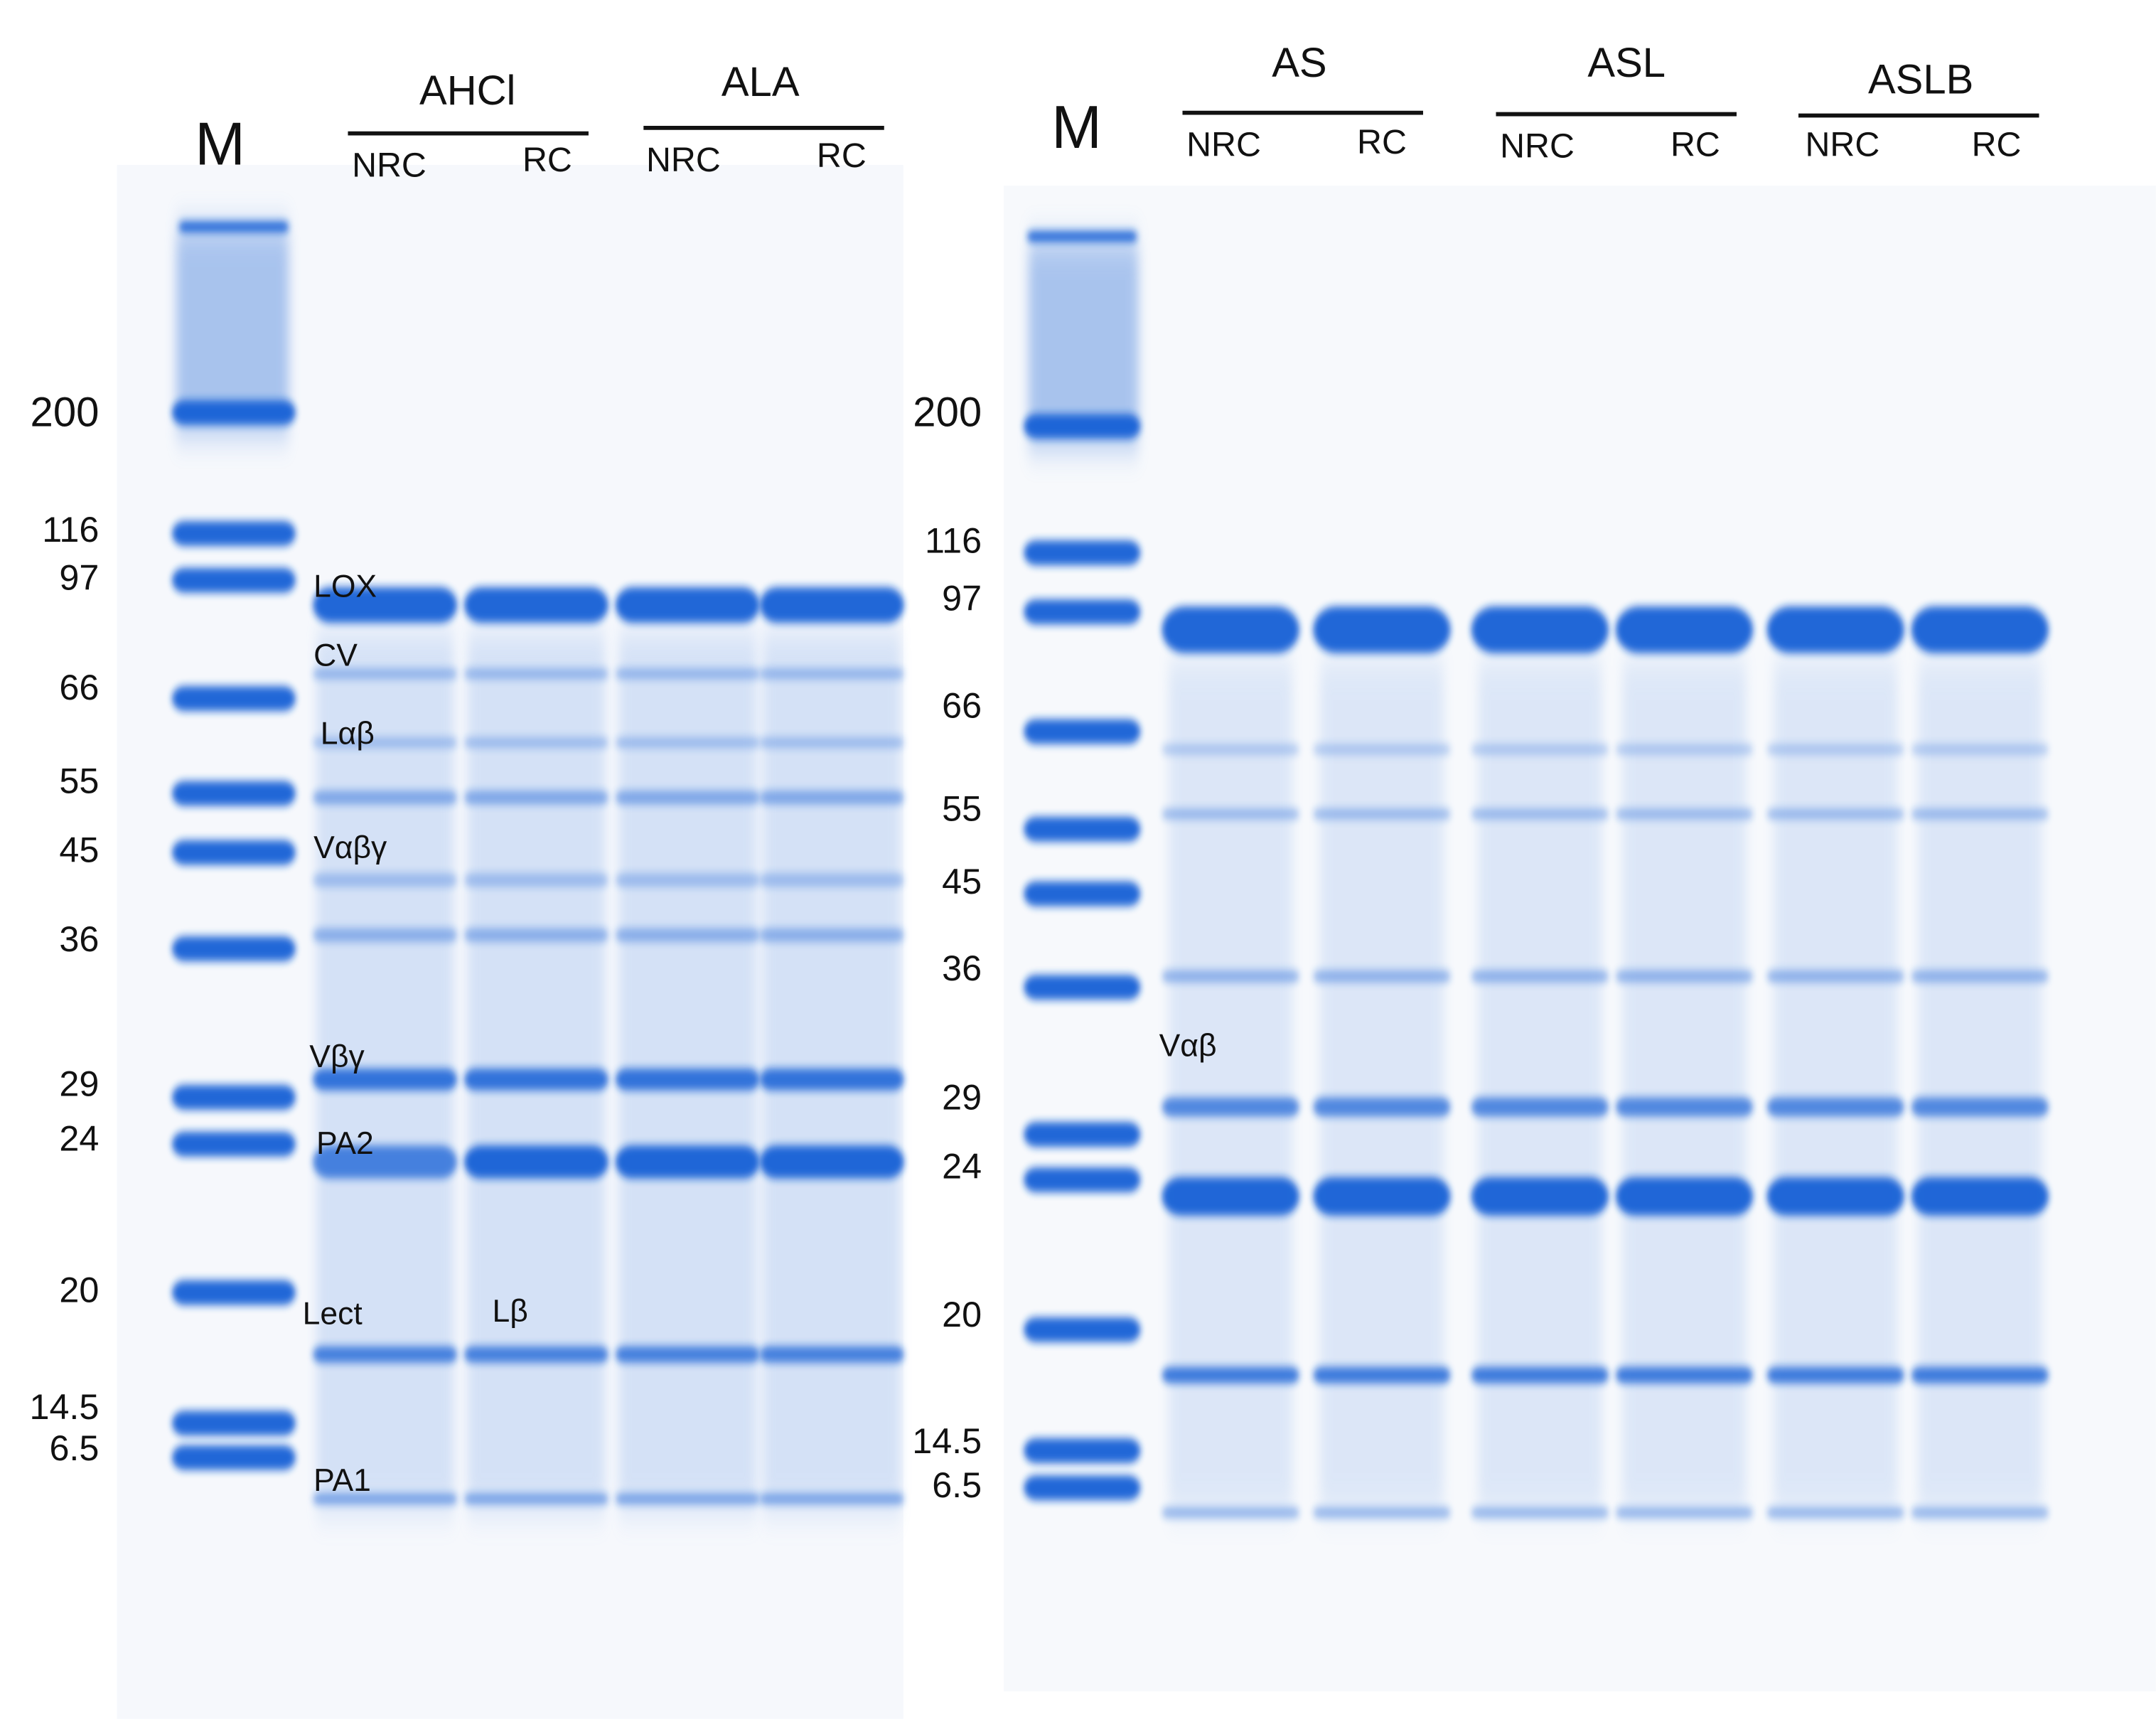 The image size is (2156, 1734). Describe the element at coordinates (350, 847) in the screenshot. I see `label: Vαβγ` at that location.